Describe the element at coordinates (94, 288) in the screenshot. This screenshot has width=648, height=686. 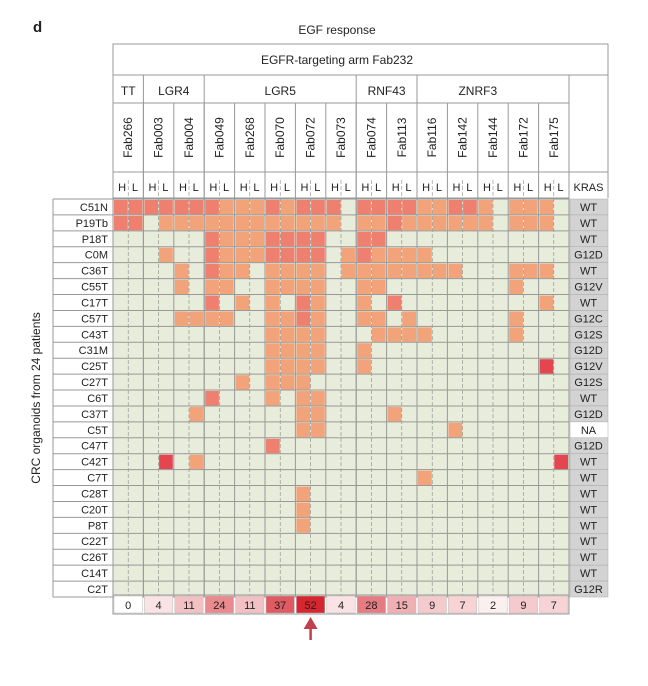
I see `row-label-c55t: C55T` at that location.